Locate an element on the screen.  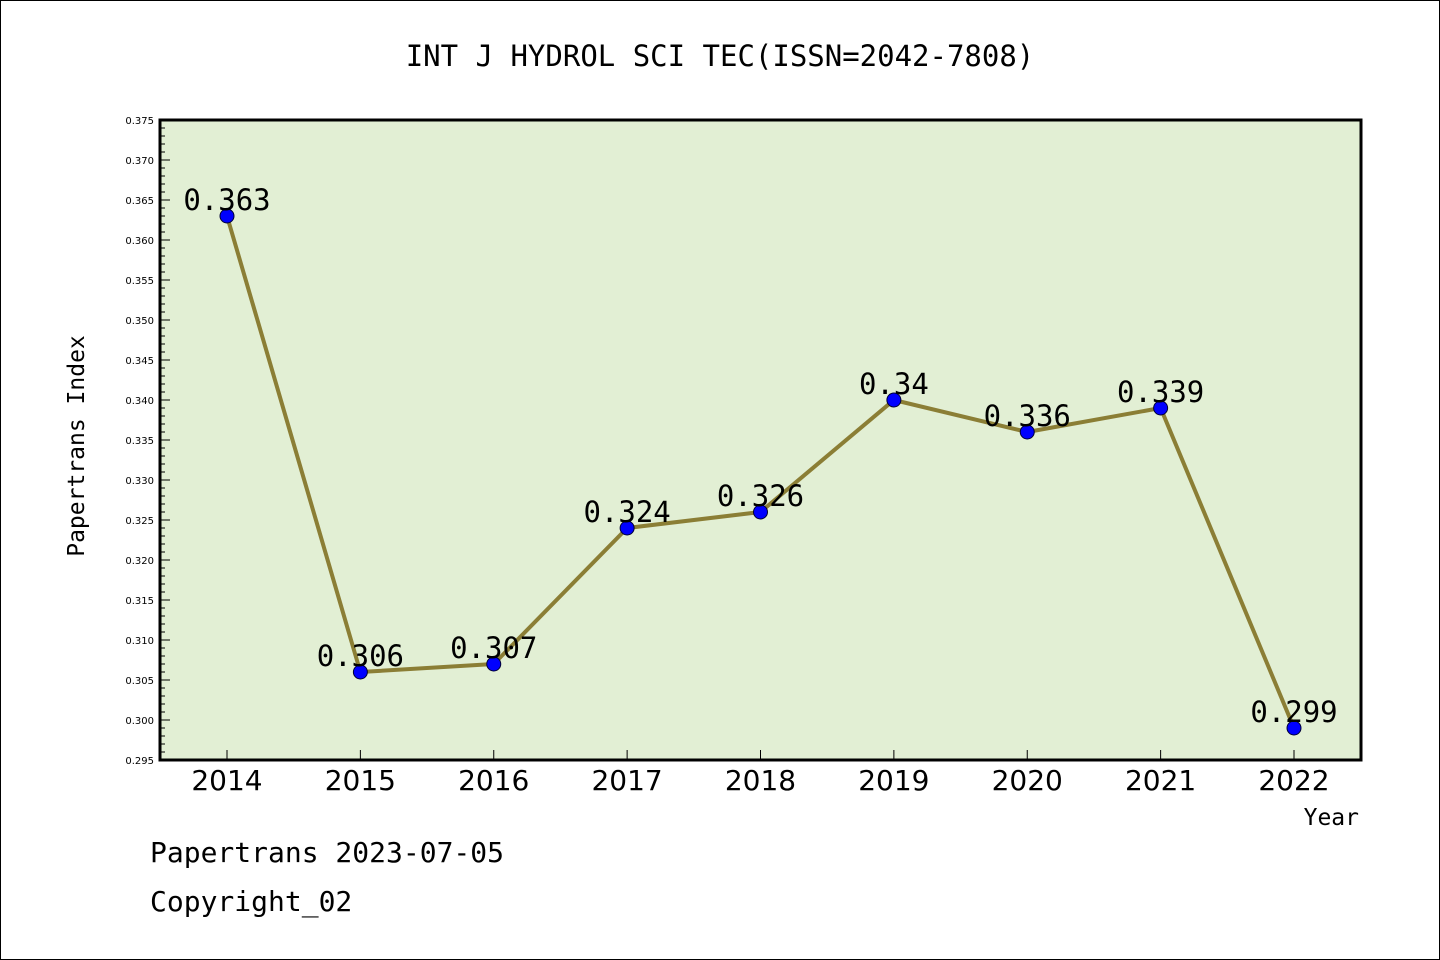
data-label: 0.324 is located at coordinates (626, 512).